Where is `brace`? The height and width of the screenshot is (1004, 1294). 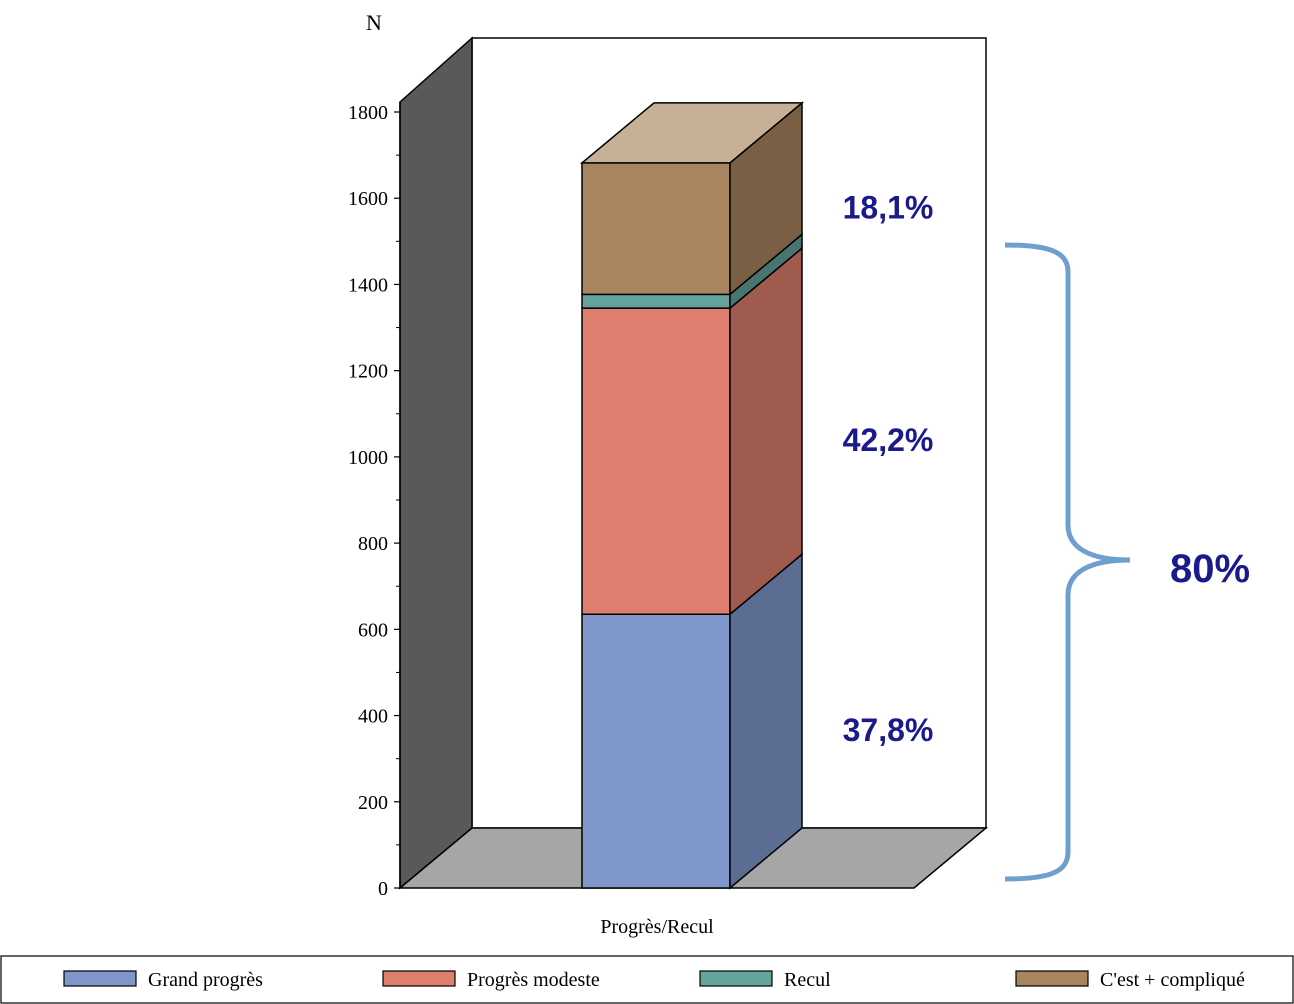 brace is located at coordinates (1067, 562).